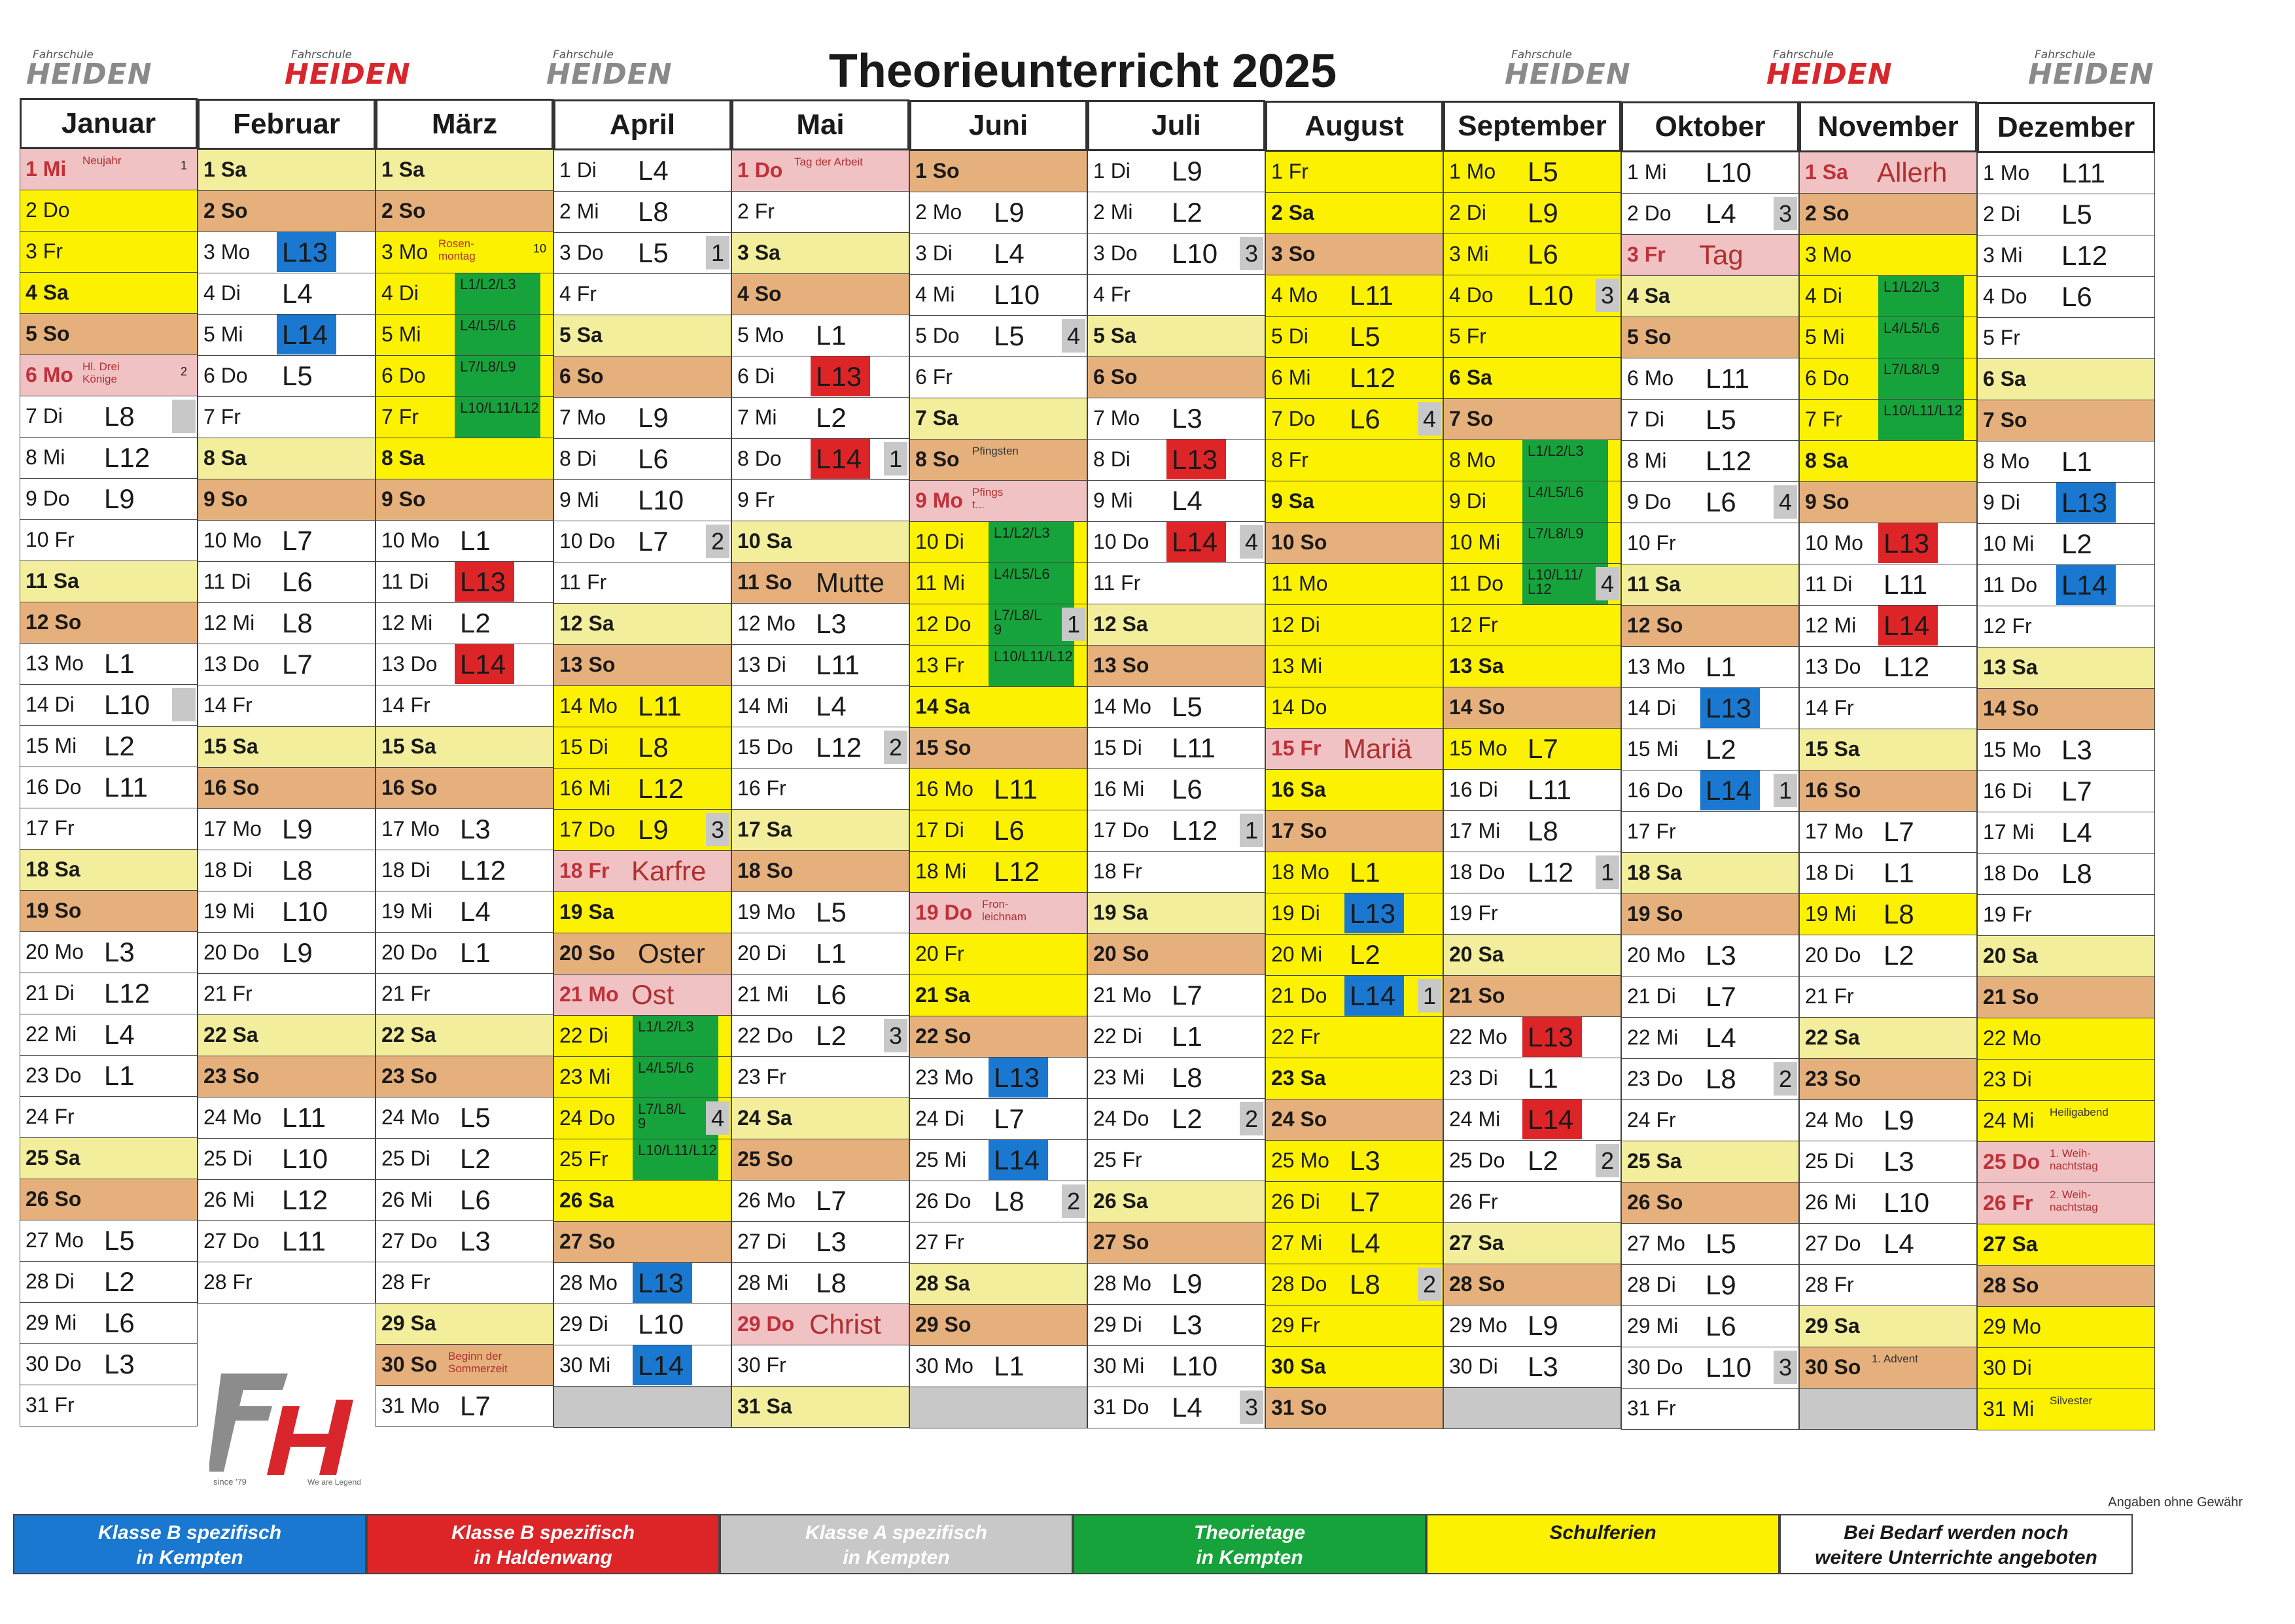  I want to click on day-cell: 9 Do L9, so click(109, 499).